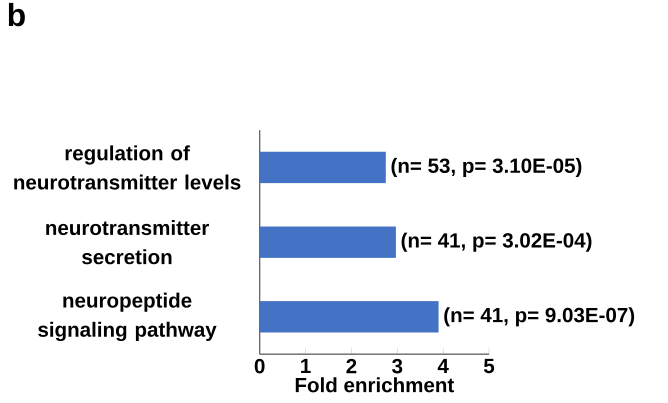 Image resolution: width=668 pixels, height=403 pixels. I want to click on chart-title: b, so click(16, 14).